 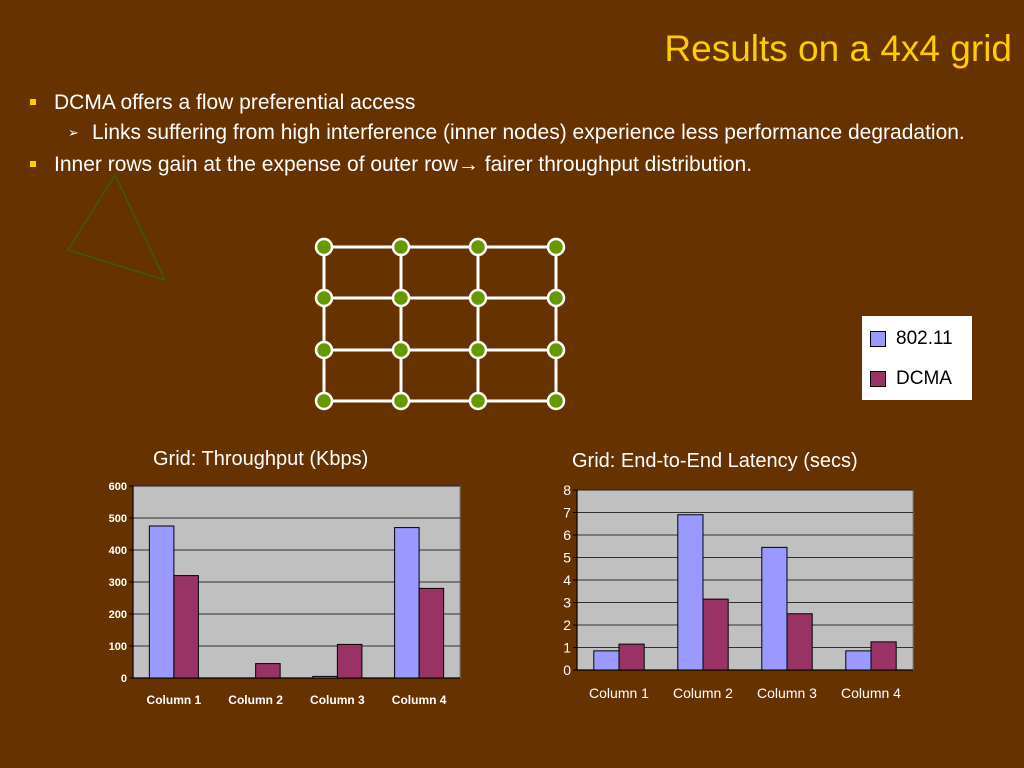 I want to click on throughput-chart-title: Grid: Throughput (Kbps), so click(x=261, y=459).